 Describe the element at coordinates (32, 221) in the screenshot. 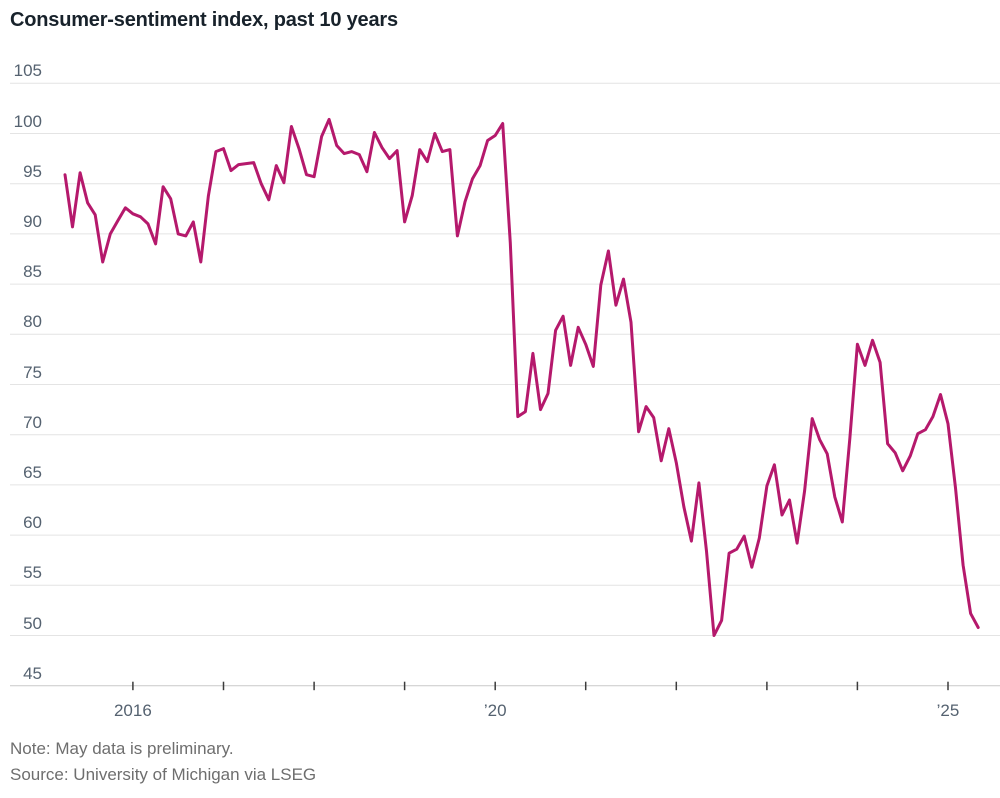

I see `y-axis-label-90: 90` at that location.